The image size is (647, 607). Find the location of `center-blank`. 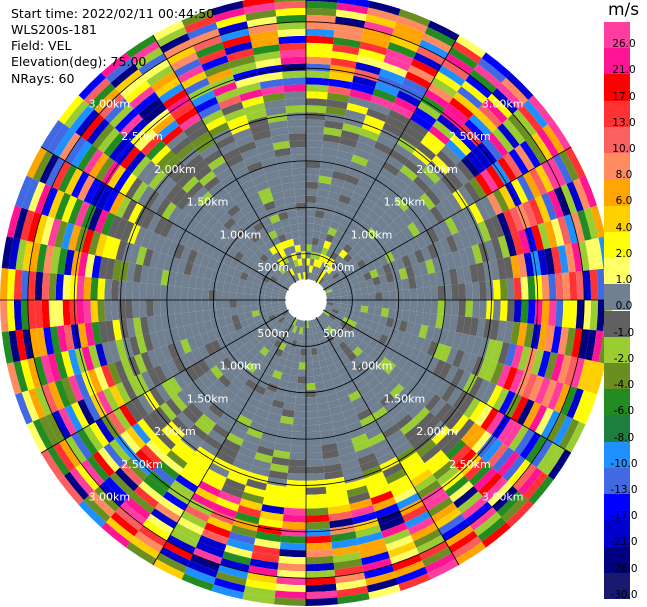

center-blank is located at coordinates (306, 300).